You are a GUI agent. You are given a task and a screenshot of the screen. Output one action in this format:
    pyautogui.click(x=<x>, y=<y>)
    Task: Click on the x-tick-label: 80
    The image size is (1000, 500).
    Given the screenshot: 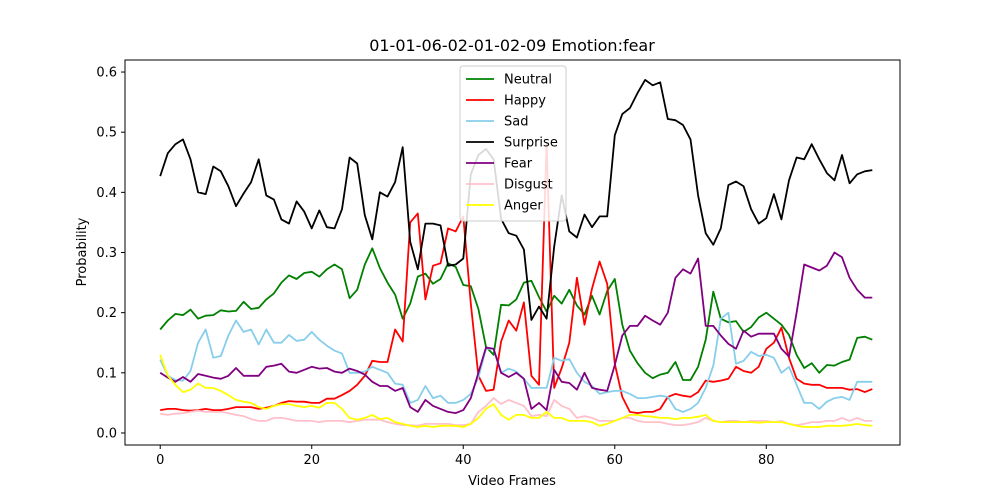 What is the action you would take?
    pyautogui.click(x=766, y=460)
    